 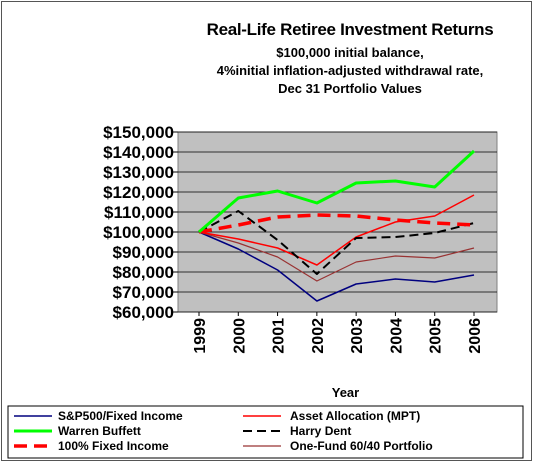 What do you see at coordinates (320, 431) in the screenshot?
I see `legend-label: Harry Dent` at bounding box center [320, 431].